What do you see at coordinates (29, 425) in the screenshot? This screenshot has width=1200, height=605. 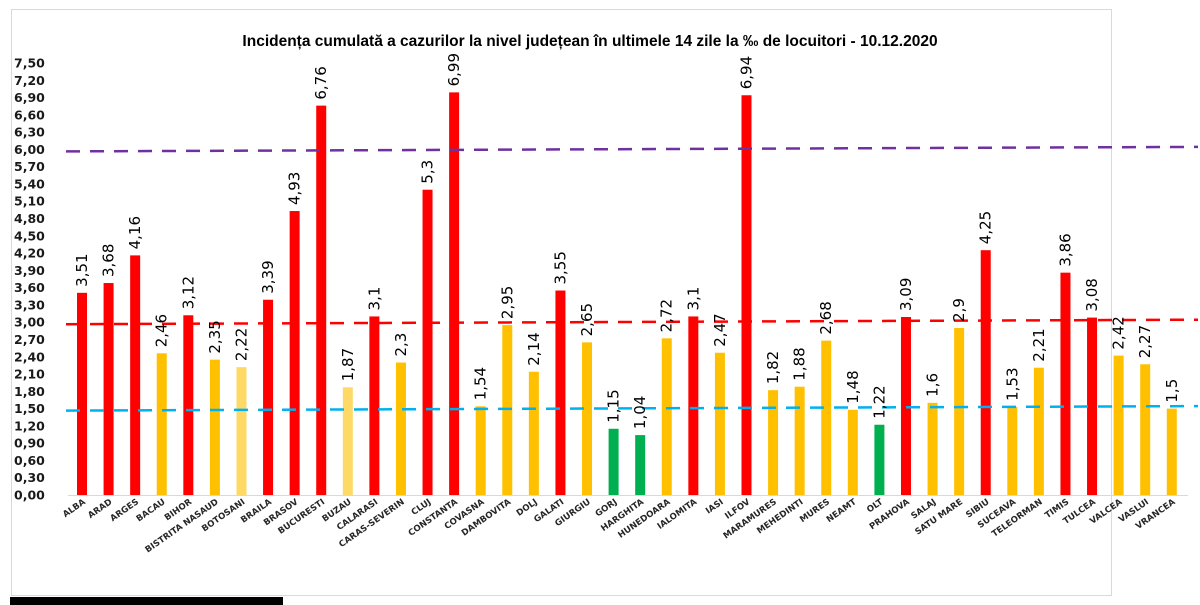 I see `y-tick-label: 1,20` at bounding box center [29, 425].